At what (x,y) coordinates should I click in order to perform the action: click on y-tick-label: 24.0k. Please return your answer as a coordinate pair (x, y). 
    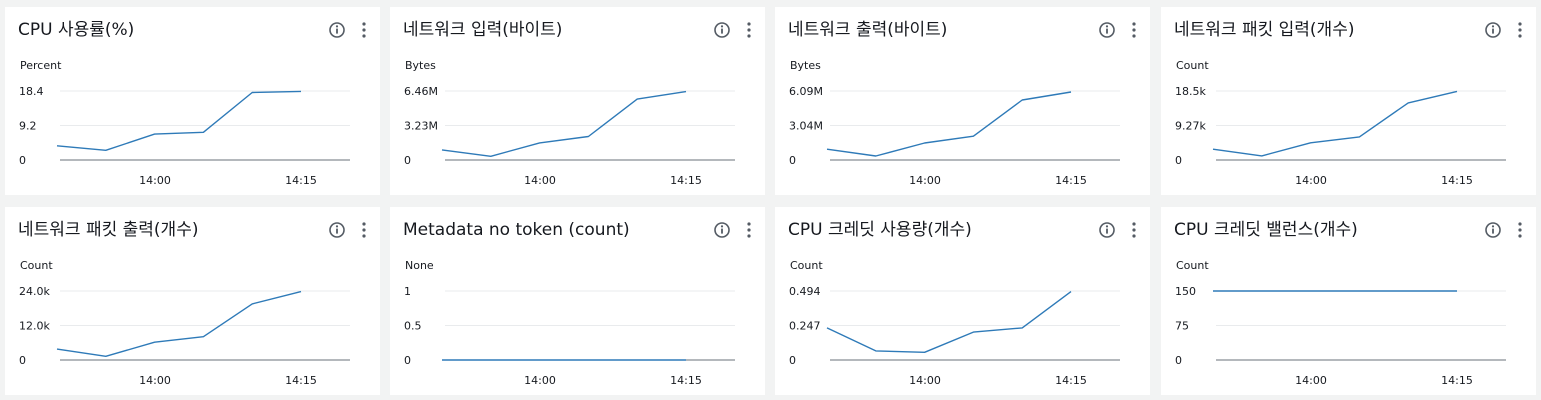
    Looking at the image, I should click on (34, 291).